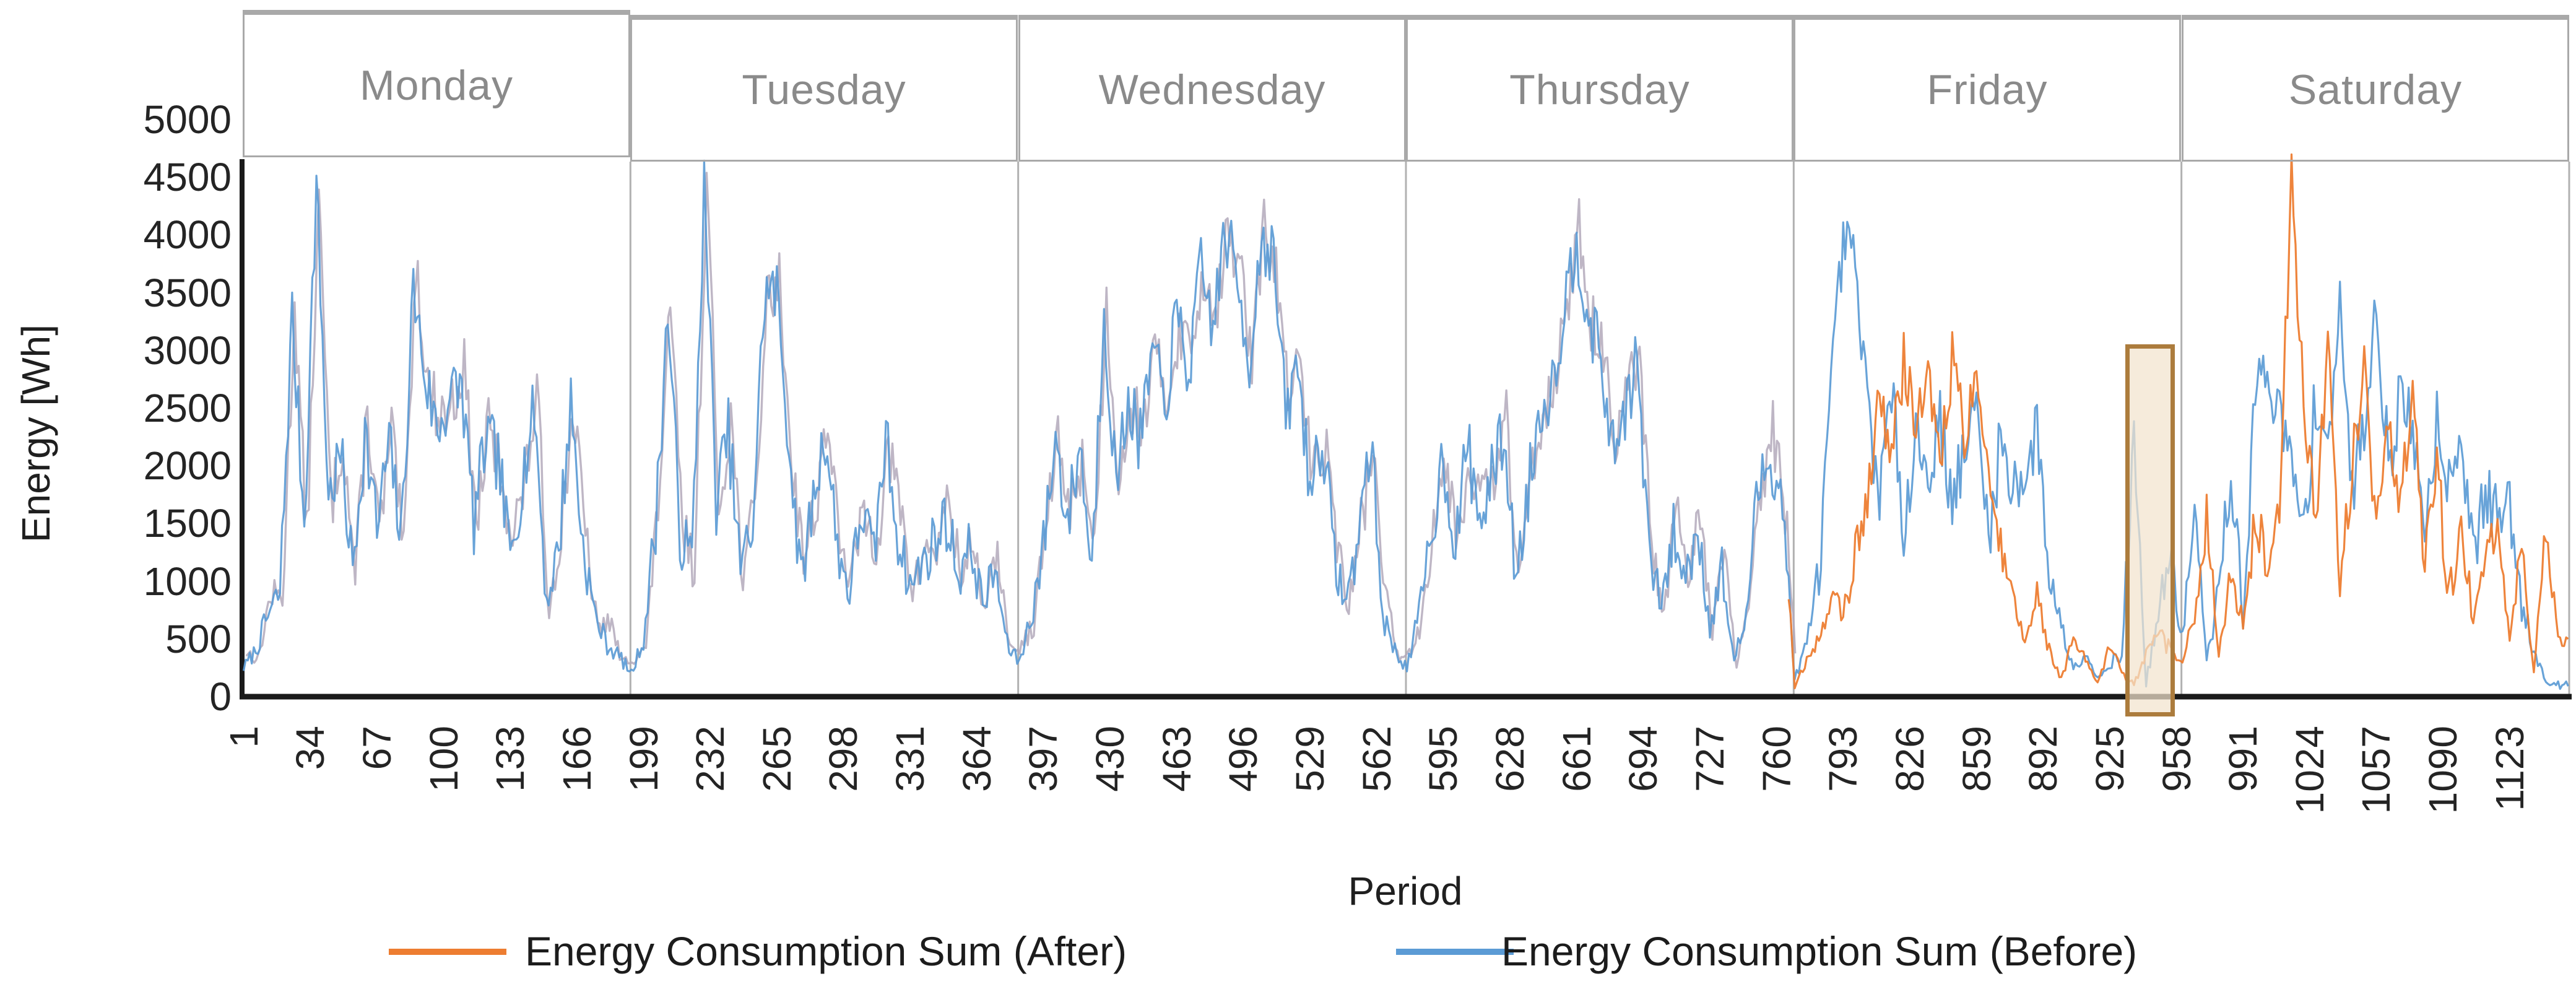 Image resolution: width=2576 pixels, height=997 pixels. What do you see at coordinates (1643, 759) in the screenshot?
I see `x-tick-label: 694` at bounding box center [1643, 759].